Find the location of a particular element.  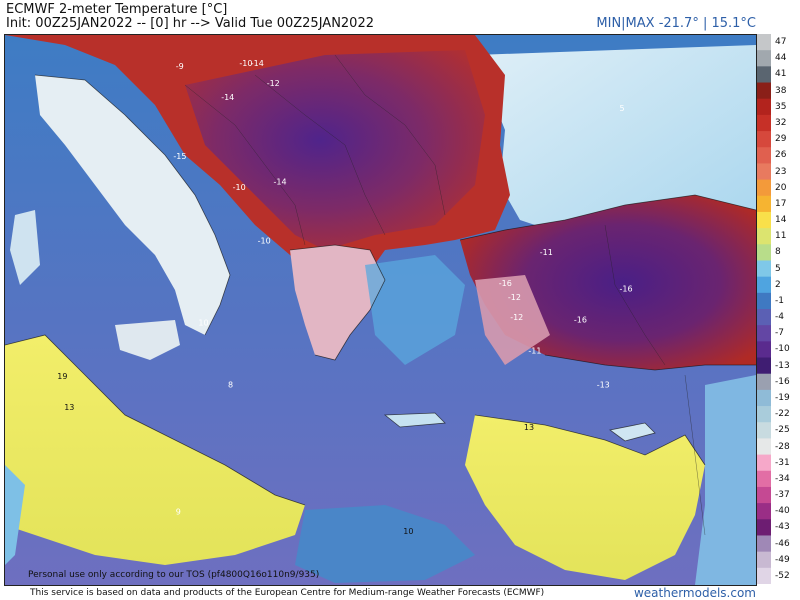

legend-tick-label: -7 is located at coordinates (779, 333).